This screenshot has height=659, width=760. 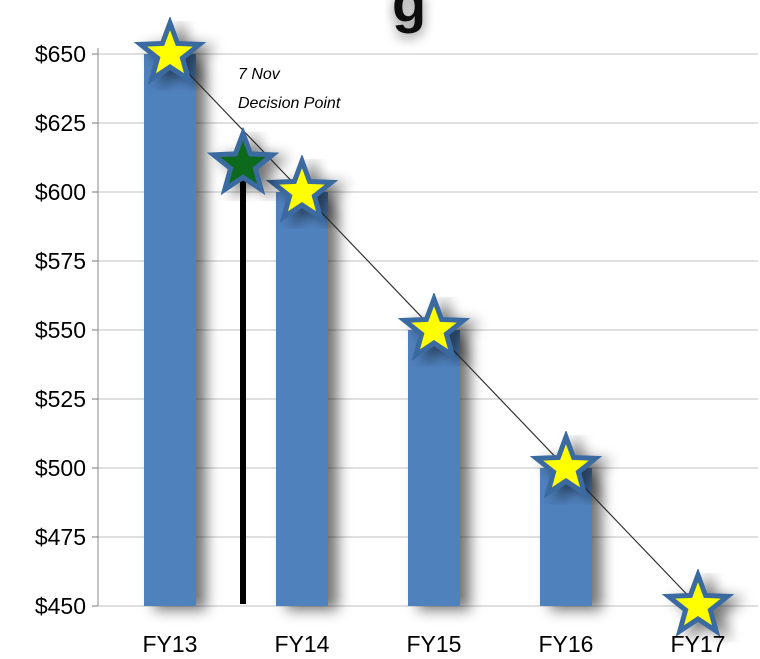 What do you see at coordinates (170, 50) in the screenshot?
I see `star-marker-fy13` at bounding box center [170, 50].